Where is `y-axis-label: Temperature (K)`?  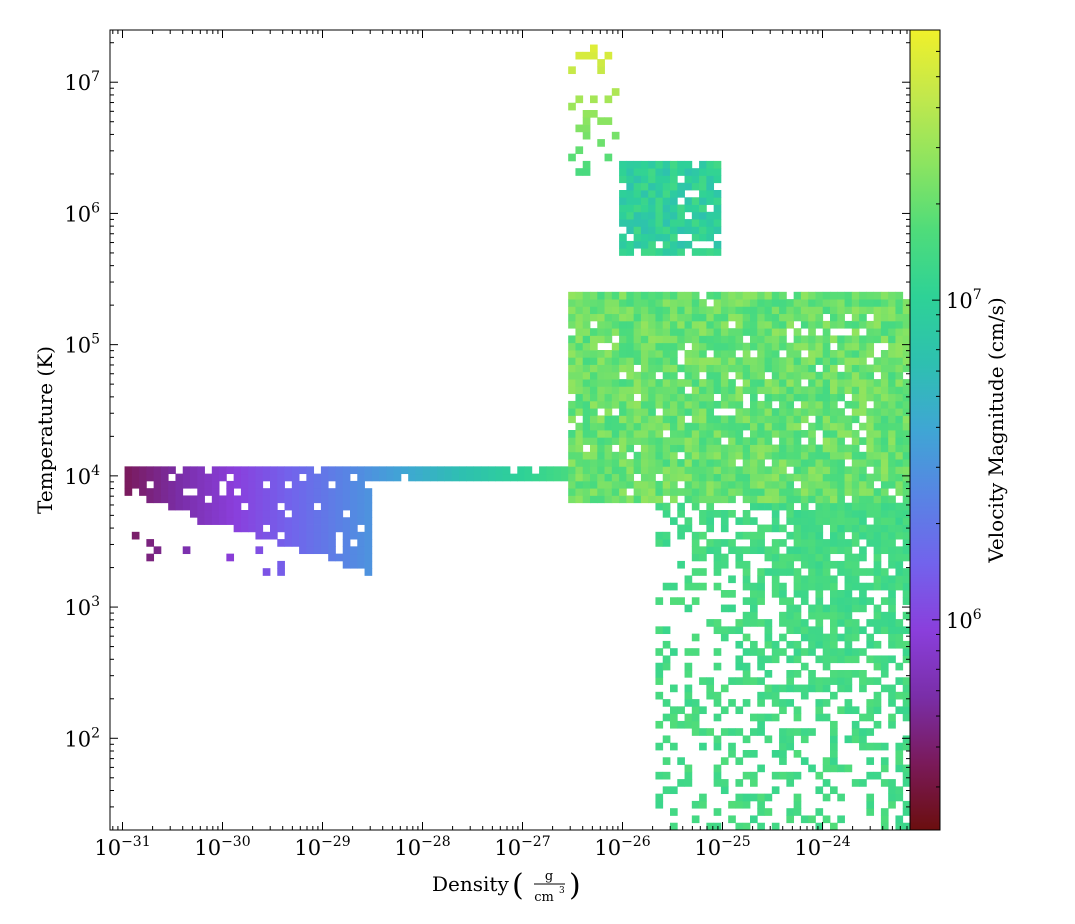 y-axis-label: Temperature (K) is located at coordinates (45, 430).